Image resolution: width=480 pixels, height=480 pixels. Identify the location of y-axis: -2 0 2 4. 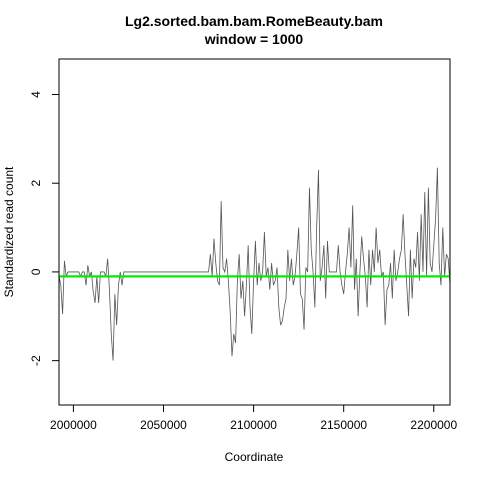
(44, 228).